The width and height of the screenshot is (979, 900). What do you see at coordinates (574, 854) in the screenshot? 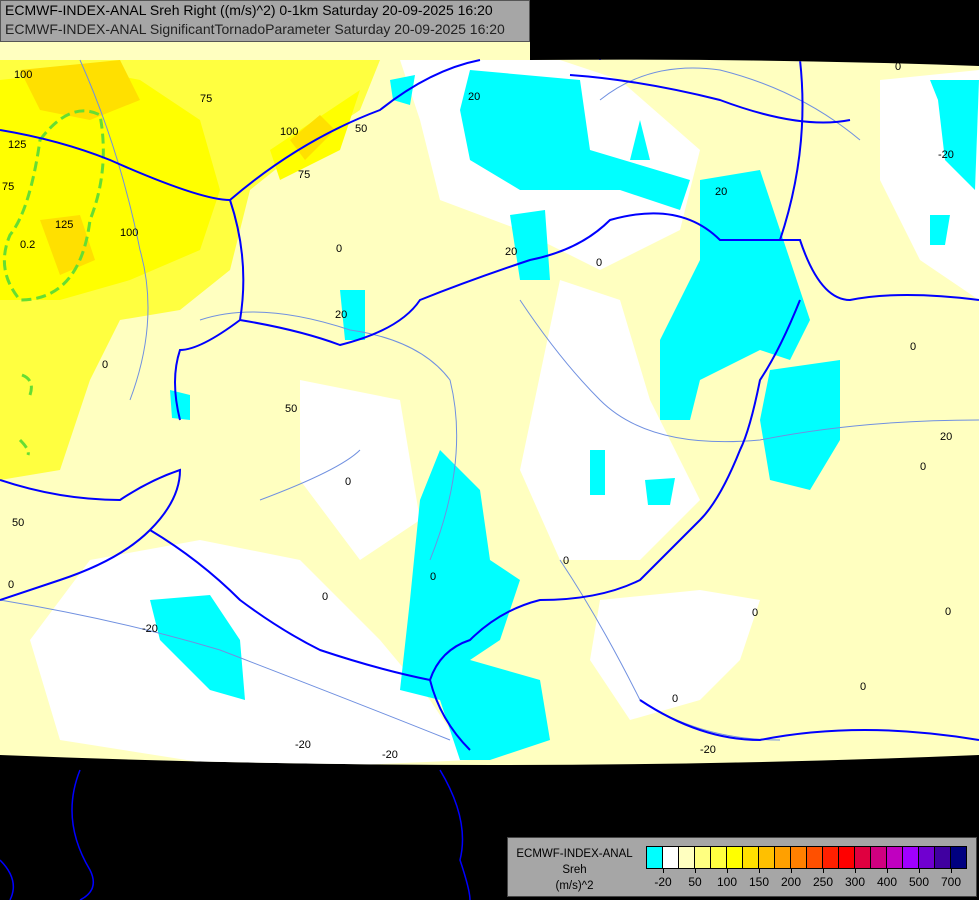
I see `legend-title-model: ECMWF-INDEX-ANAL` at bounding box center [574, 854].